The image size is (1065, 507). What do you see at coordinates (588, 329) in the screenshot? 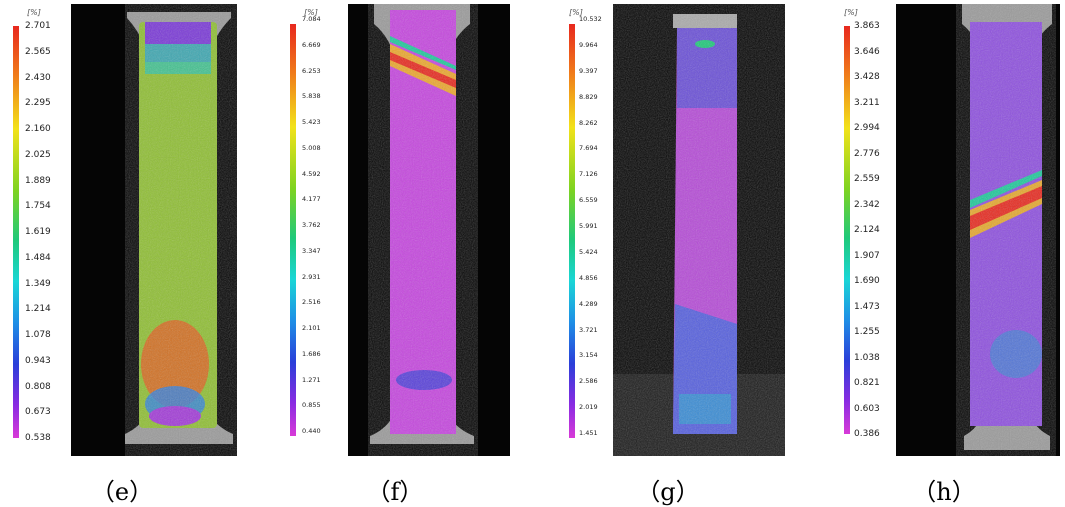
I see `tick-label: 3.721` at bounding box center [588, 329].